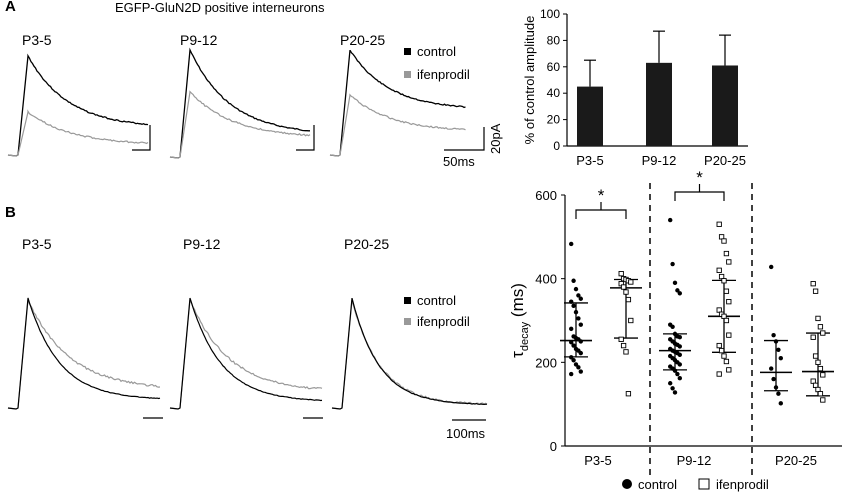  What do you see at coordinates (202, 244) in the screenshot?
I see `b-age-label-2: P9-12` at bounding box center [202, 244].